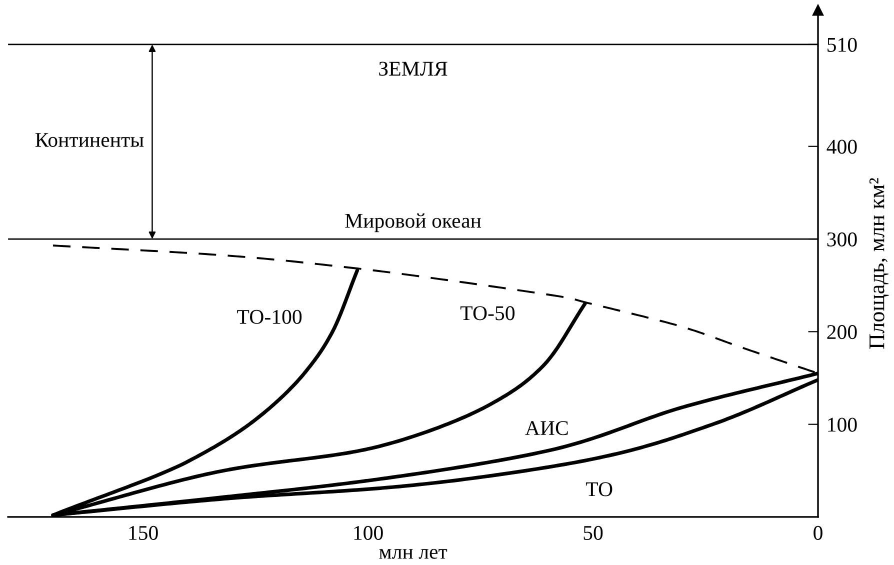  What do you see at coordinates (842, 45) in the screenshot?
I see `y-tick-label: 510` at bounding box center [842, 45].